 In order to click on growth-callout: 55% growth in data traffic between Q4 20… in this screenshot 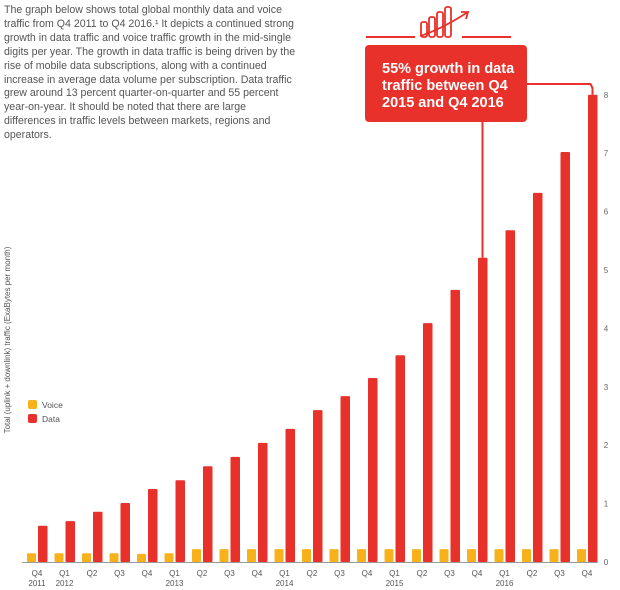, I will do `click(446, 83)`.